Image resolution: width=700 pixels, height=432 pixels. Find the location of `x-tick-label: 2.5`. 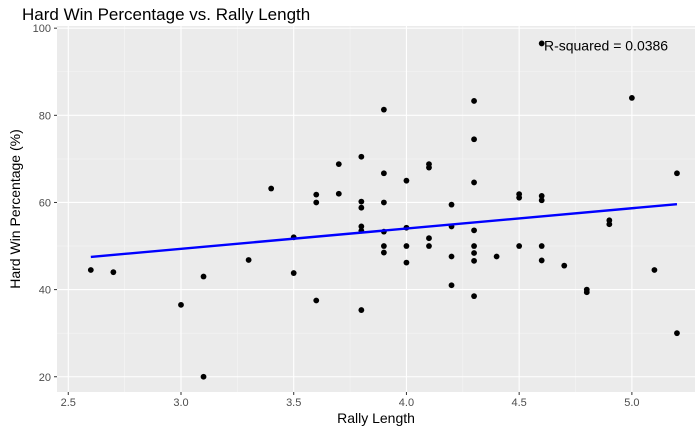

x-tick-label: 2.5 is located at coordinates (68, 403).